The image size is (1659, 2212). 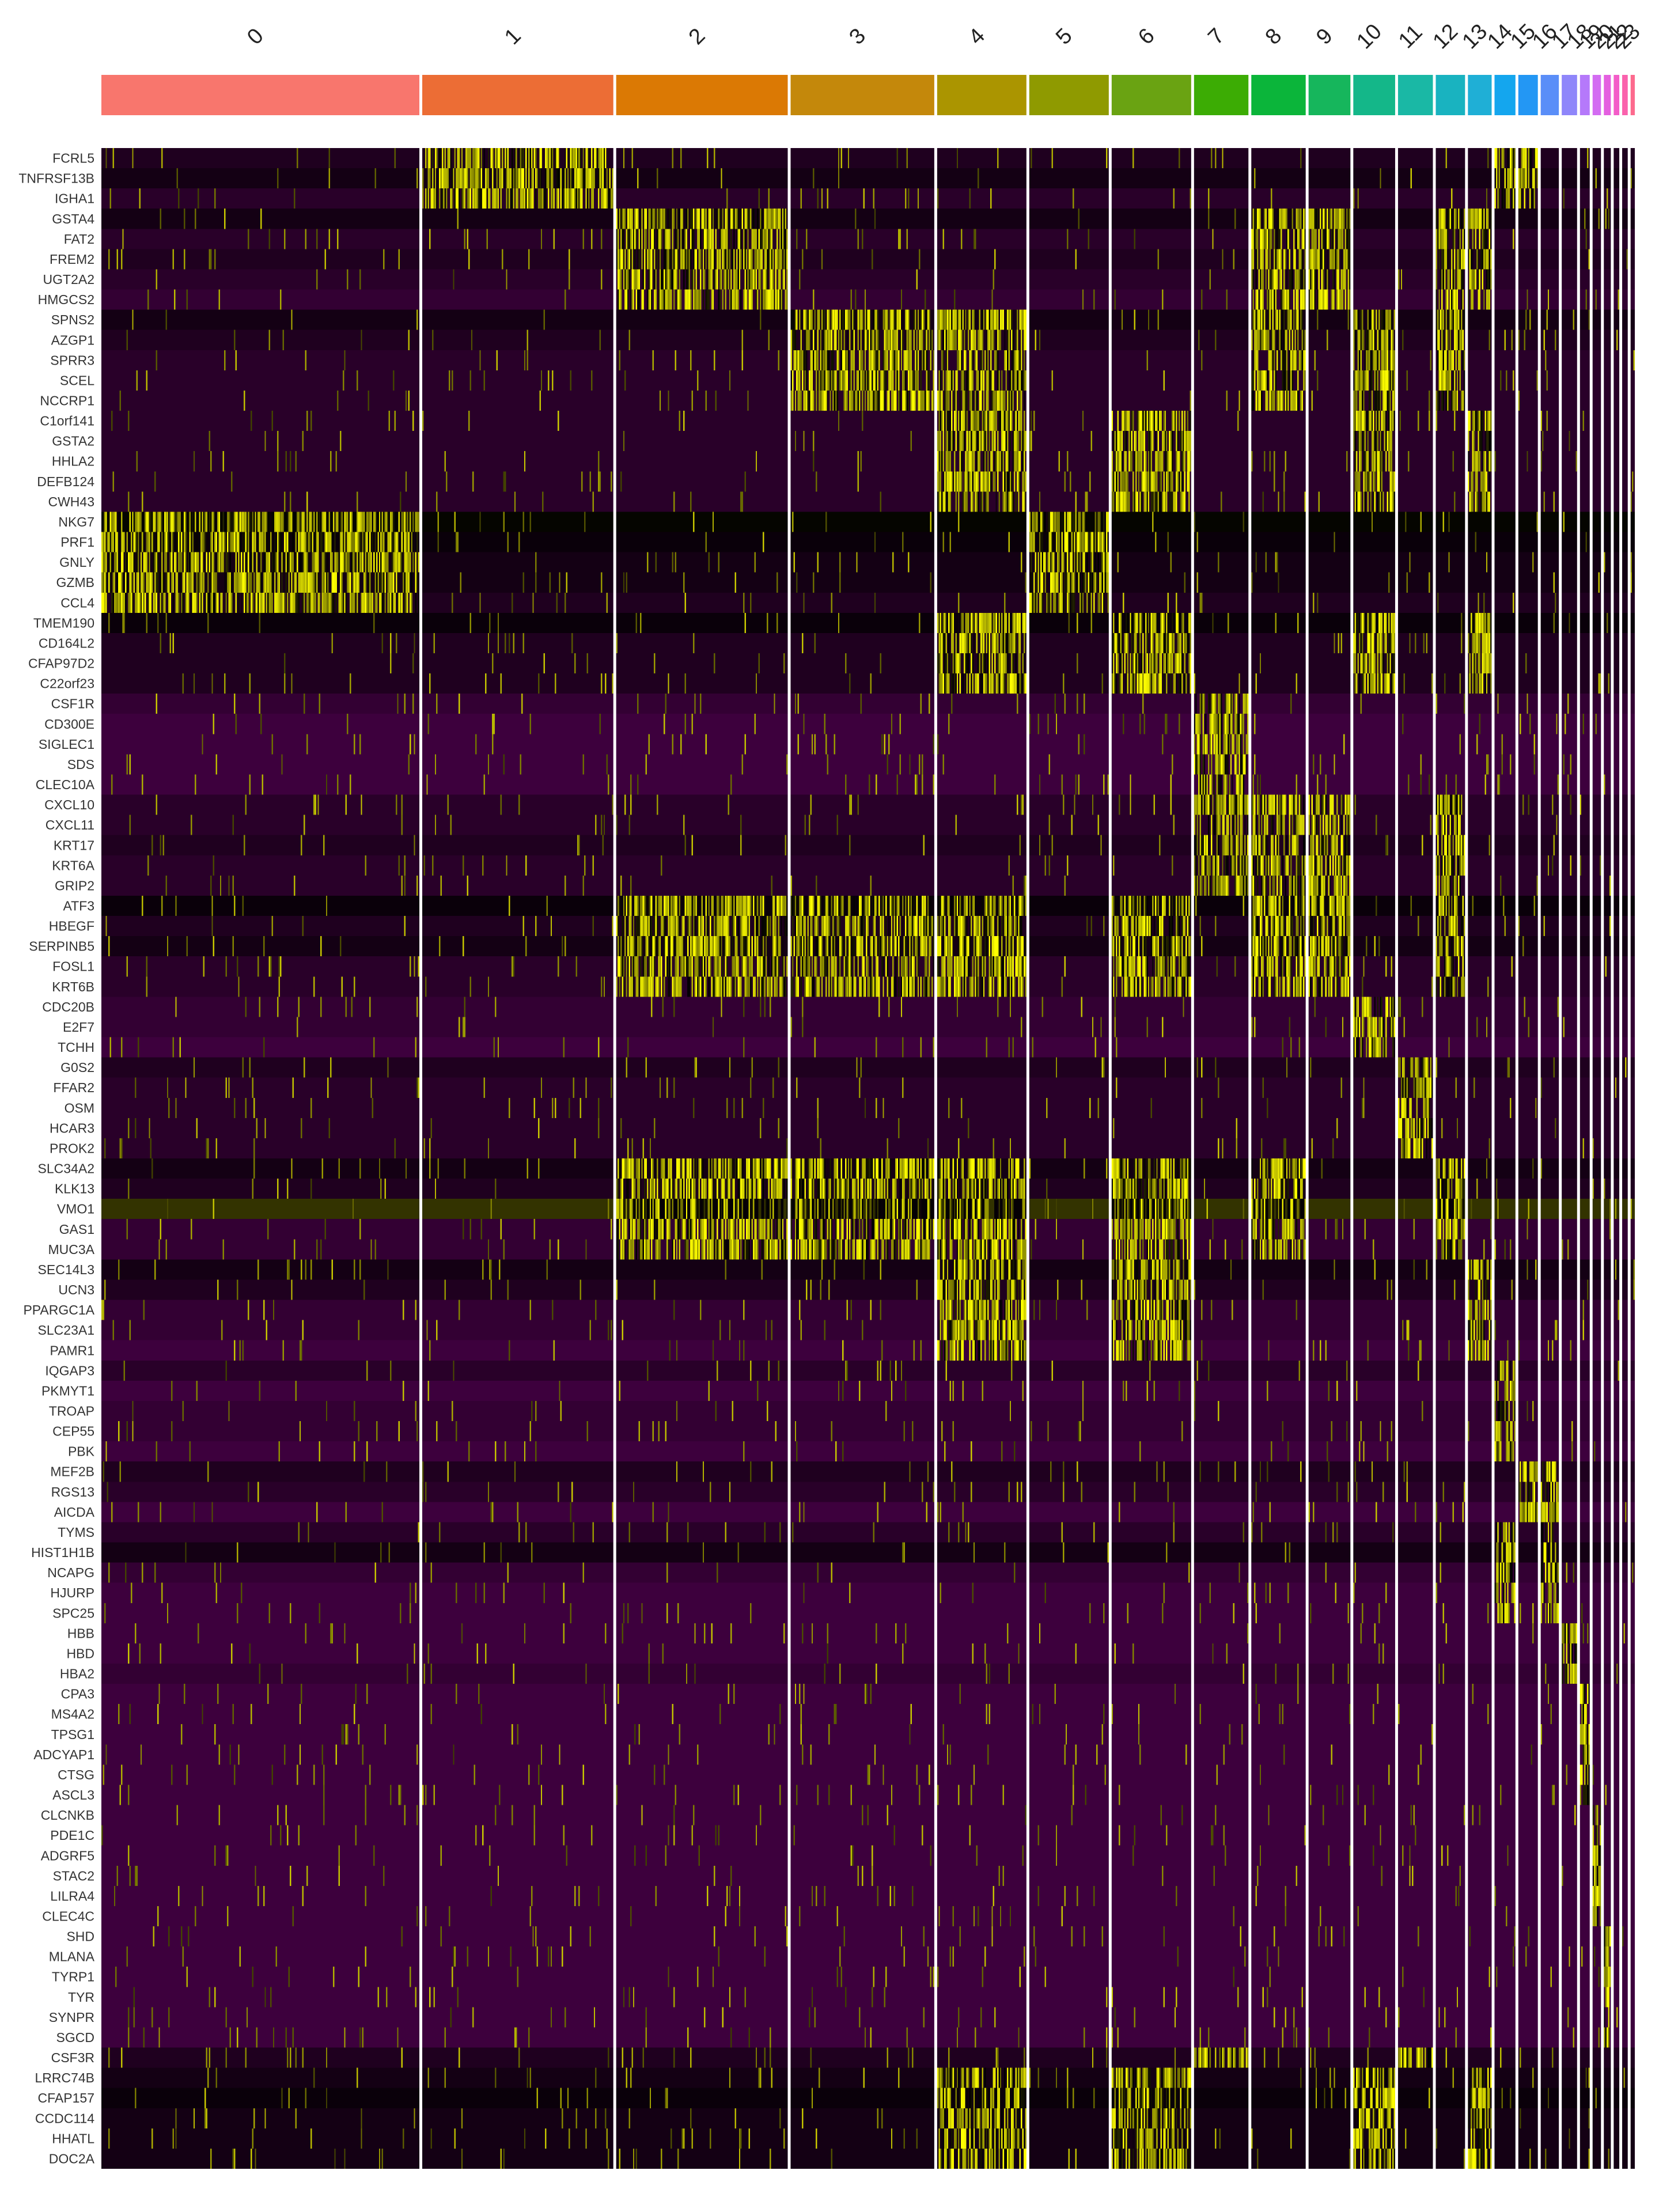 I want to click on gene-label: SCEL, so click(x=77, y=380).